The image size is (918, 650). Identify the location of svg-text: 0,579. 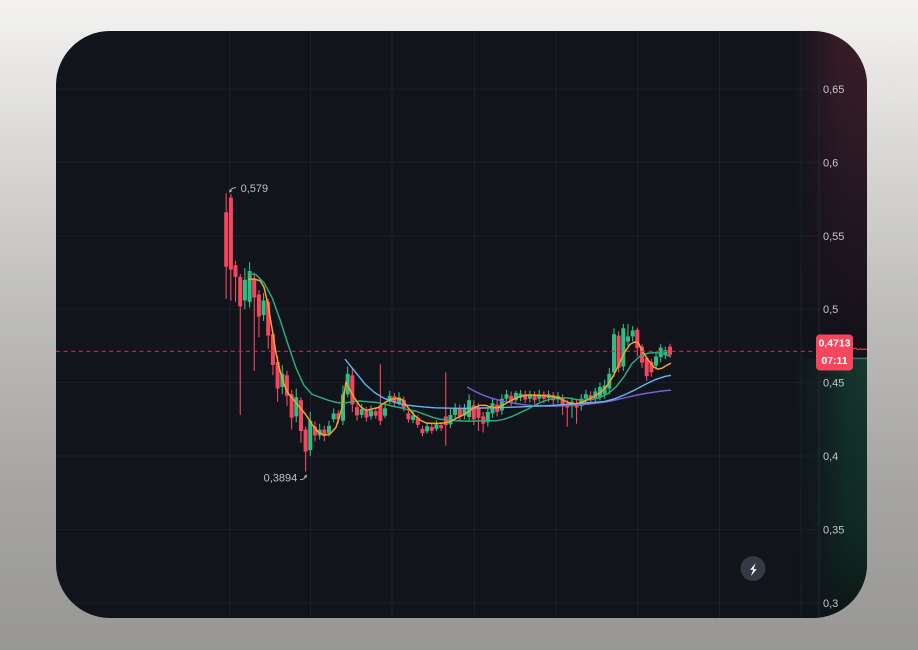
(255, 189).